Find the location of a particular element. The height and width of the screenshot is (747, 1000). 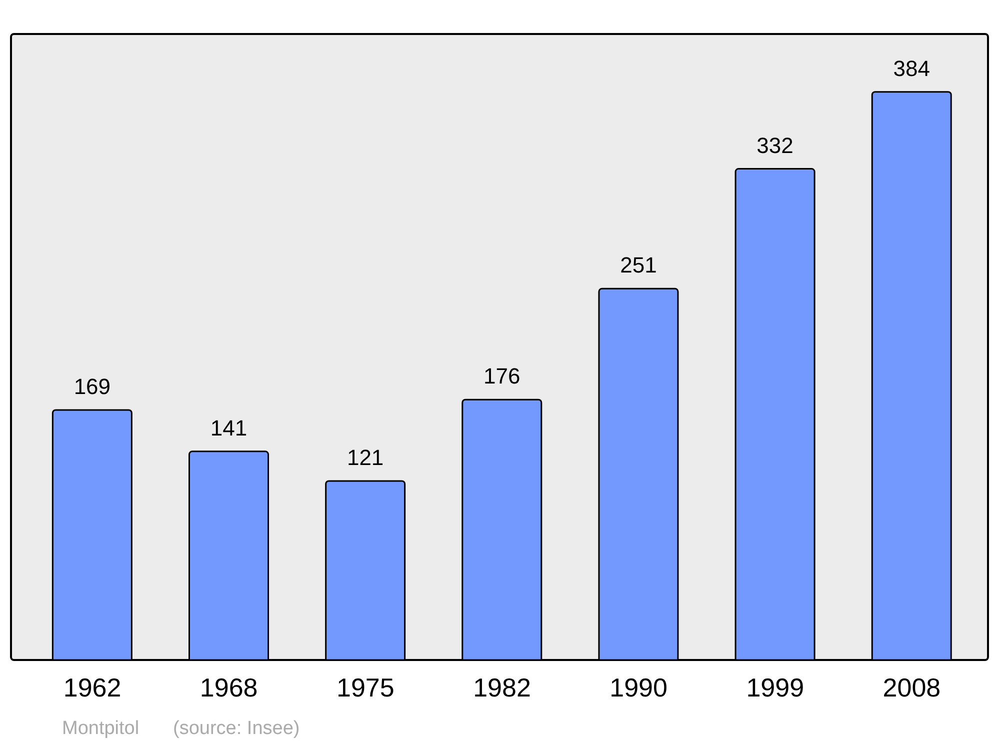

data-label: 384 is located at coordinates (911, 68).